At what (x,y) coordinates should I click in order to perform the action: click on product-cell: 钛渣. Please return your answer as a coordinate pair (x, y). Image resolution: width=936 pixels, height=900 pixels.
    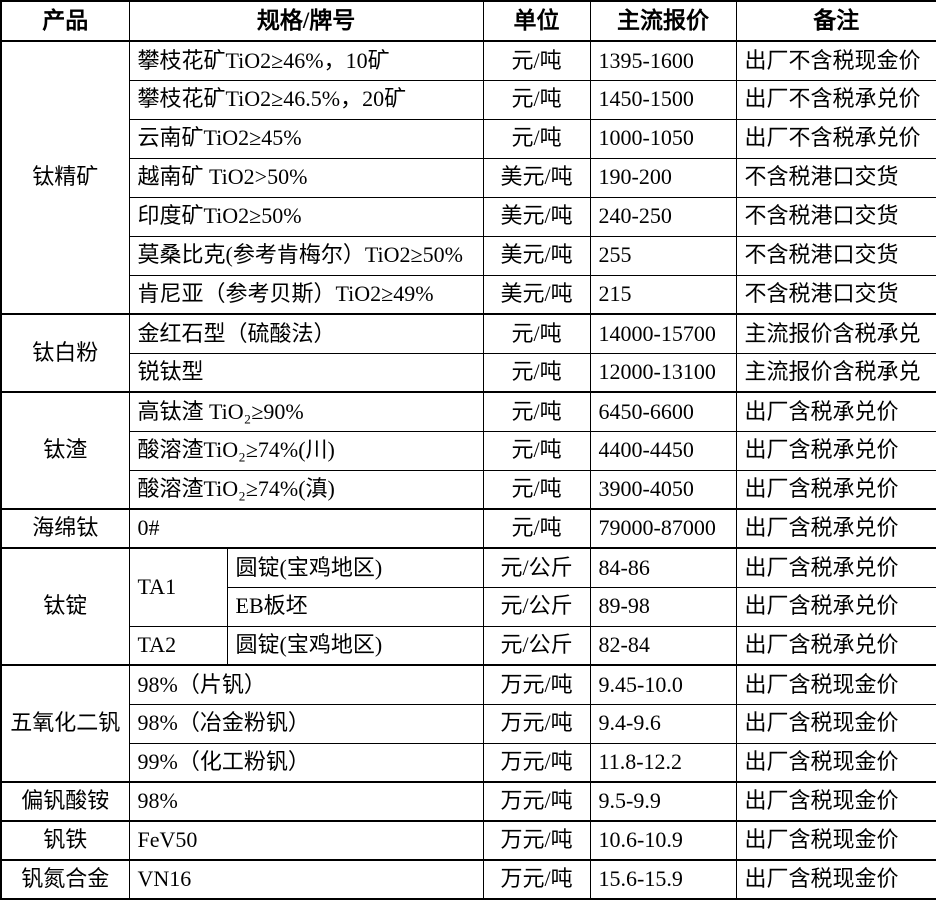
    Looking at the image, I should click on (65, 450).